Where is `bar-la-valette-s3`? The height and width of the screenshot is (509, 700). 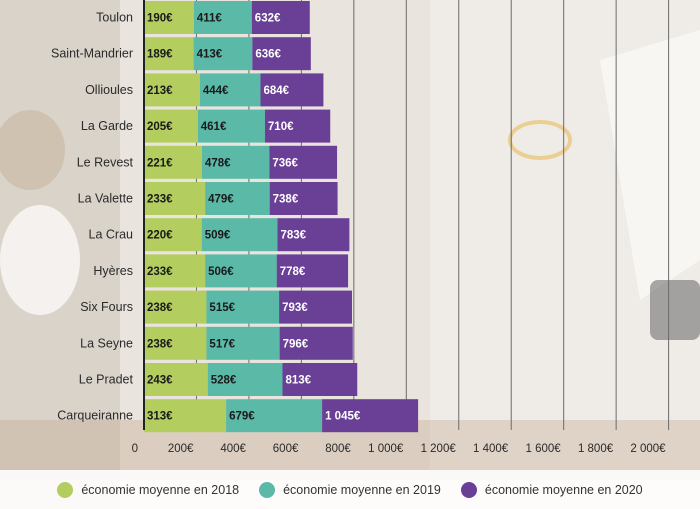 bar-la-valette-s3 is located at coordinates (303, 198).